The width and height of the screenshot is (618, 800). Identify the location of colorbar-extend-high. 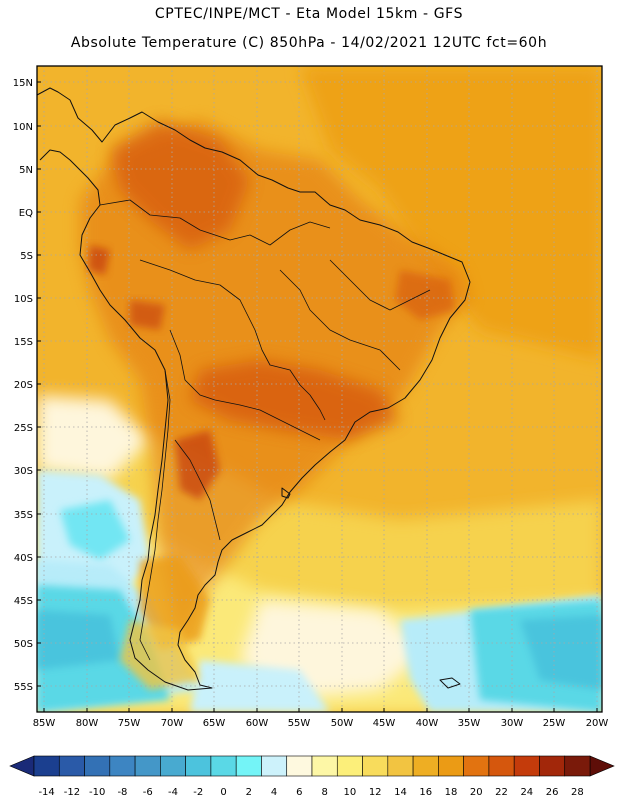
(602, 766).